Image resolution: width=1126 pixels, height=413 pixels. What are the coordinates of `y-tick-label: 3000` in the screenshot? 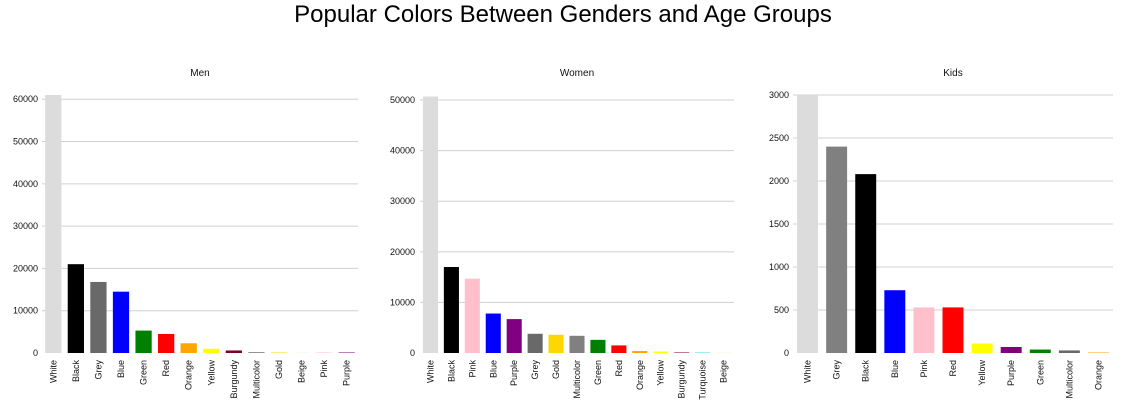 It's located at (779, 95).